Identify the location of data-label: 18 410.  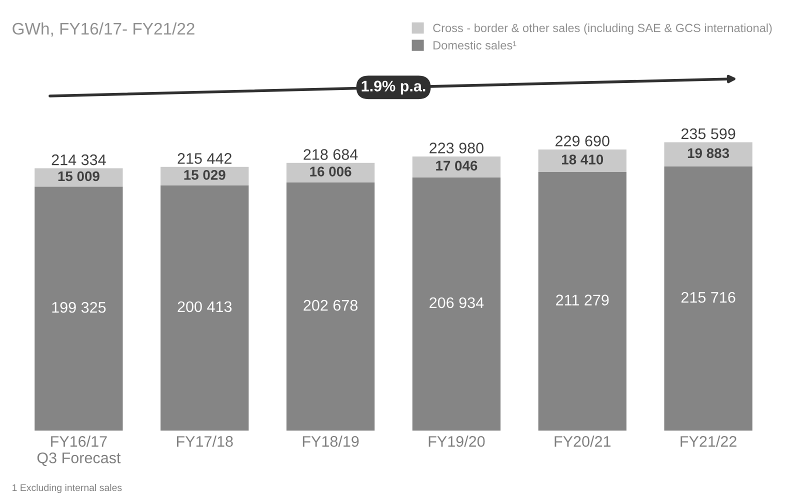
(583, 159).